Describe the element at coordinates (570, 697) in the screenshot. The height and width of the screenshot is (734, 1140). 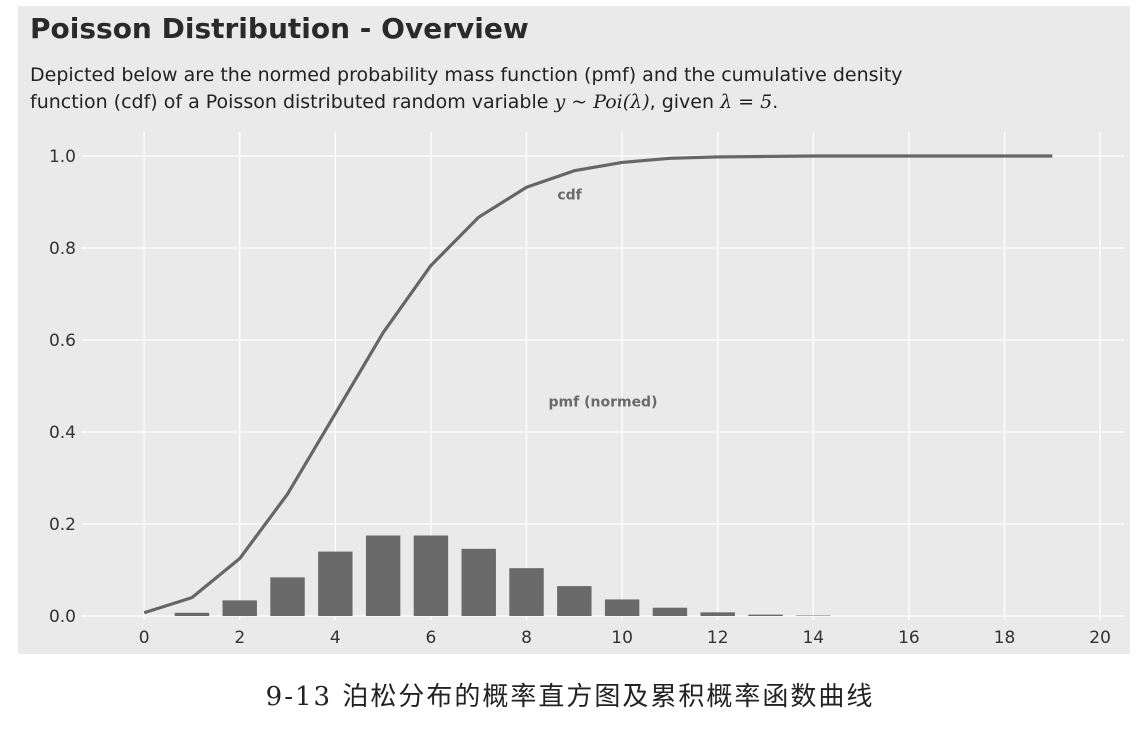
I see `figure-caption: 9-13 泊松分布的概率直方图及累积概率函数曲线` at that location.